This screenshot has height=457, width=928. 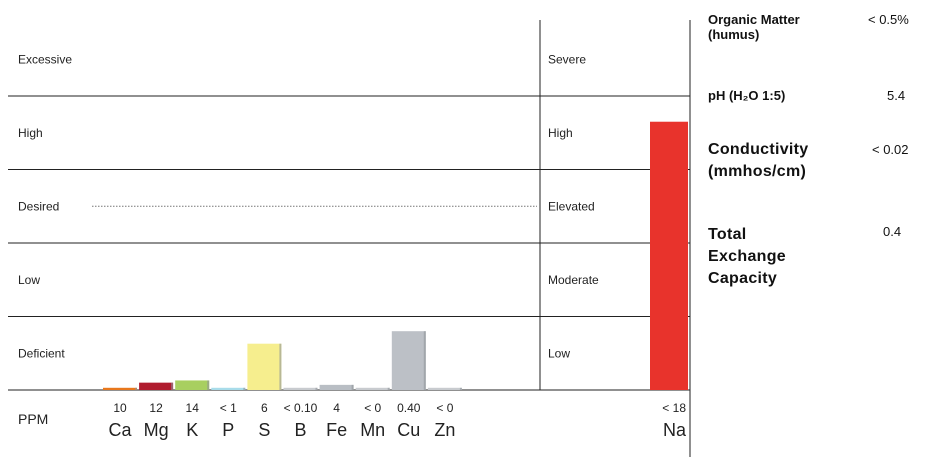 What do you see at coordinates (301, 408) in the screenshot?
I see `value-label-b: < 0.10` at bounding box center [301, 408].